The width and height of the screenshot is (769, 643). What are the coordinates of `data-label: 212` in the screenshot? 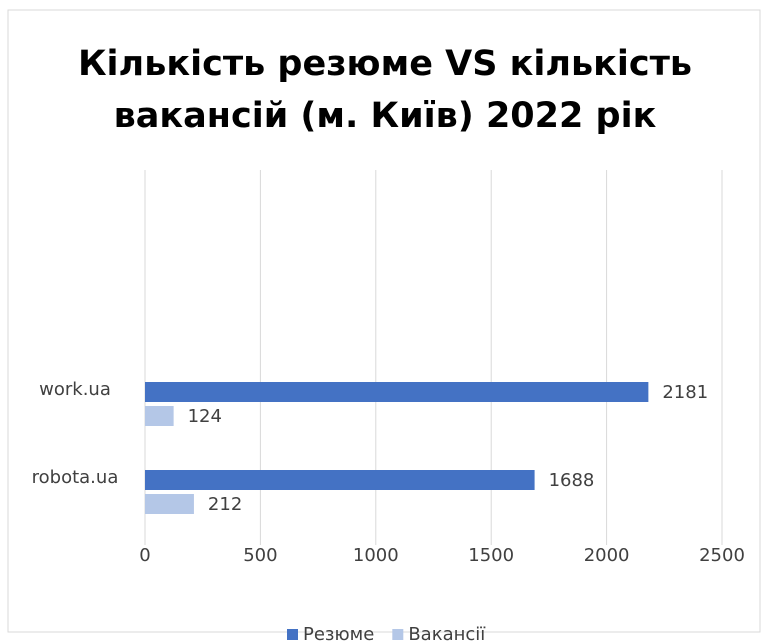 It's located at (225, 504).